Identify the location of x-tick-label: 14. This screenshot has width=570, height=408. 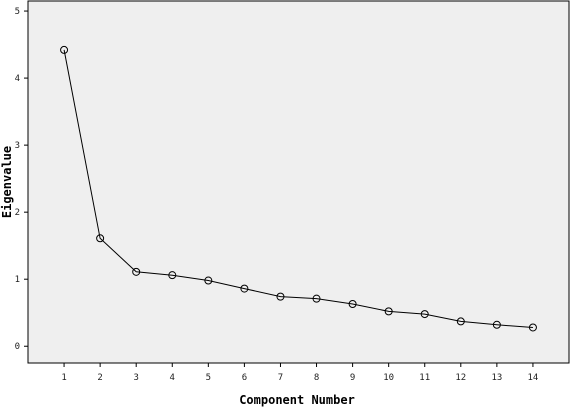
(533, 378).